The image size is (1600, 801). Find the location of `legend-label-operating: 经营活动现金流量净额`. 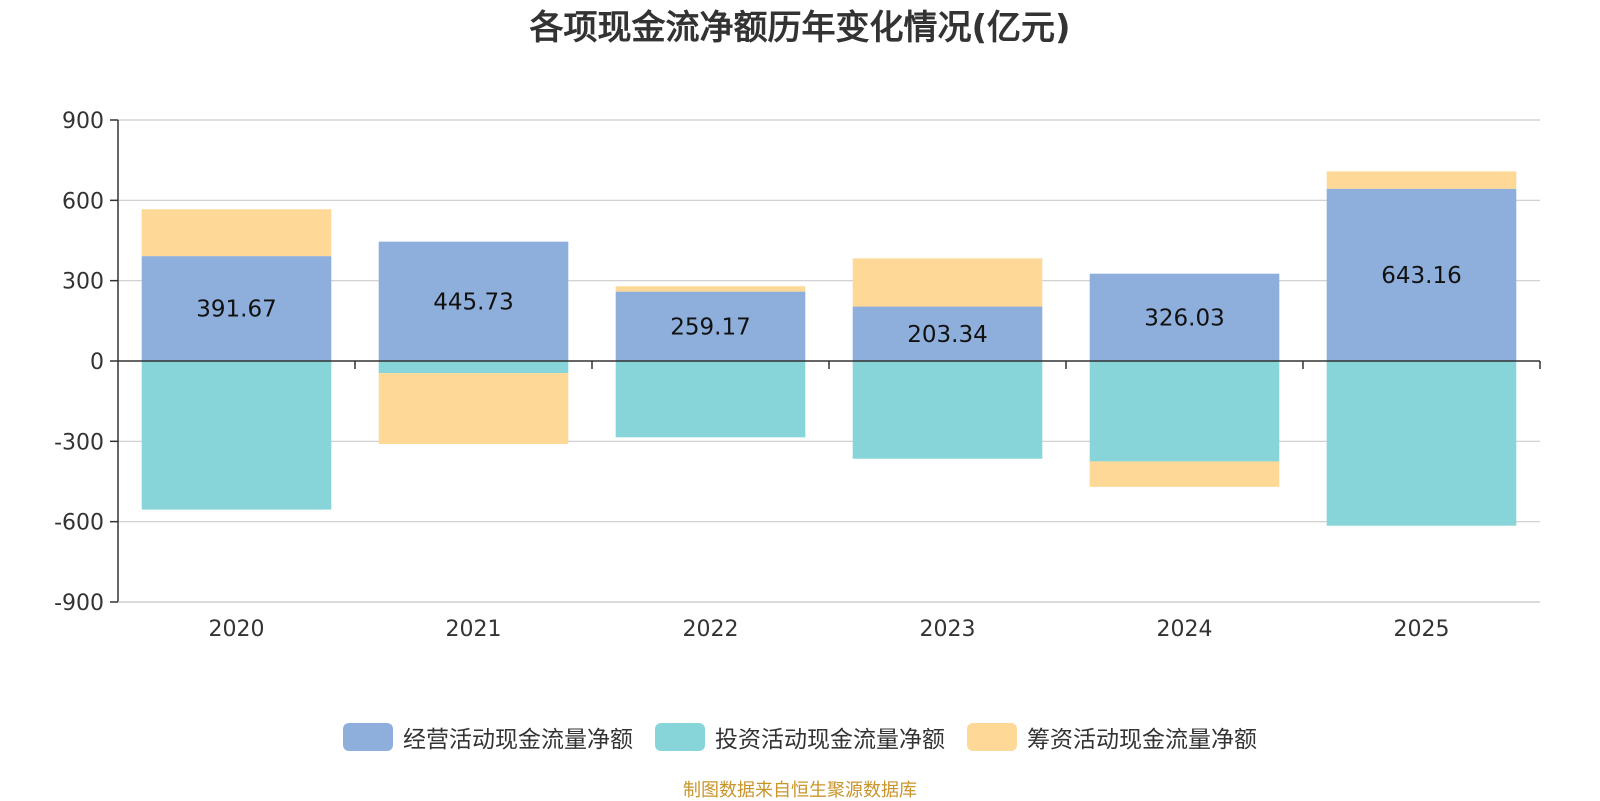

legend-label-operating: 经营活动现金流量净额 is located at coordinates (518, 740).